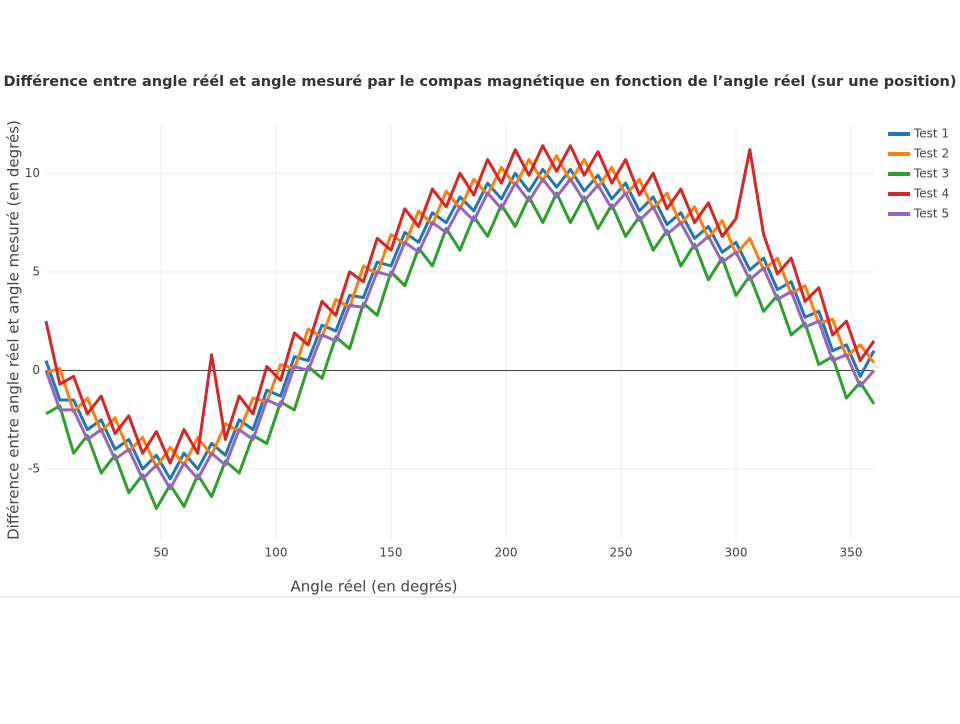 The height and width of the screenshot is (724, 960). Describe the element at coordinates (931, 134) in the screenshot. I see `legend-label: Test 1` at that location.